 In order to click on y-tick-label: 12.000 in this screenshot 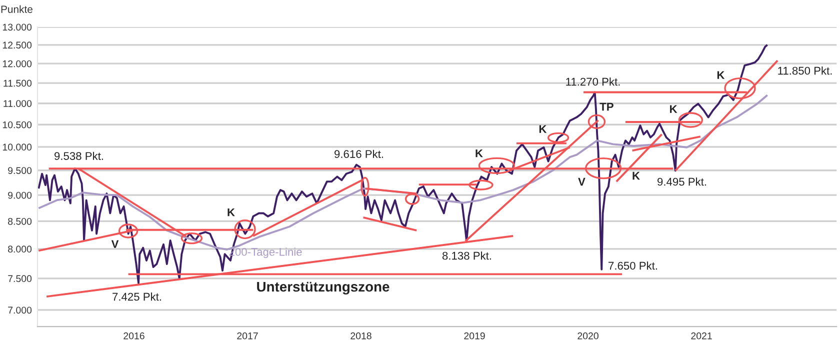, I will do `click(17, 64)`.